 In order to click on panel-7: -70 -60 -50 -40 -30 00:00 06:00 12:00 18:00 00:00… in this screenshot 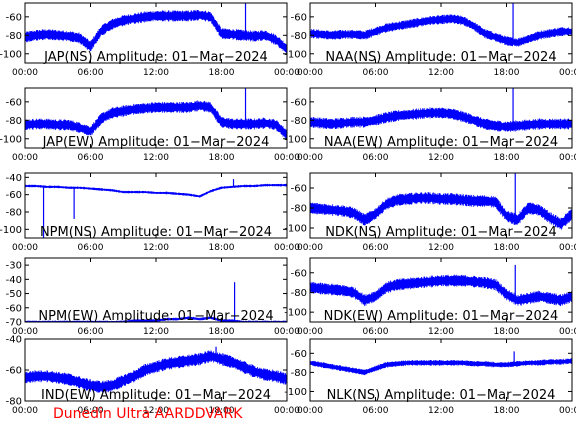, I will do `click(153, 297)`.